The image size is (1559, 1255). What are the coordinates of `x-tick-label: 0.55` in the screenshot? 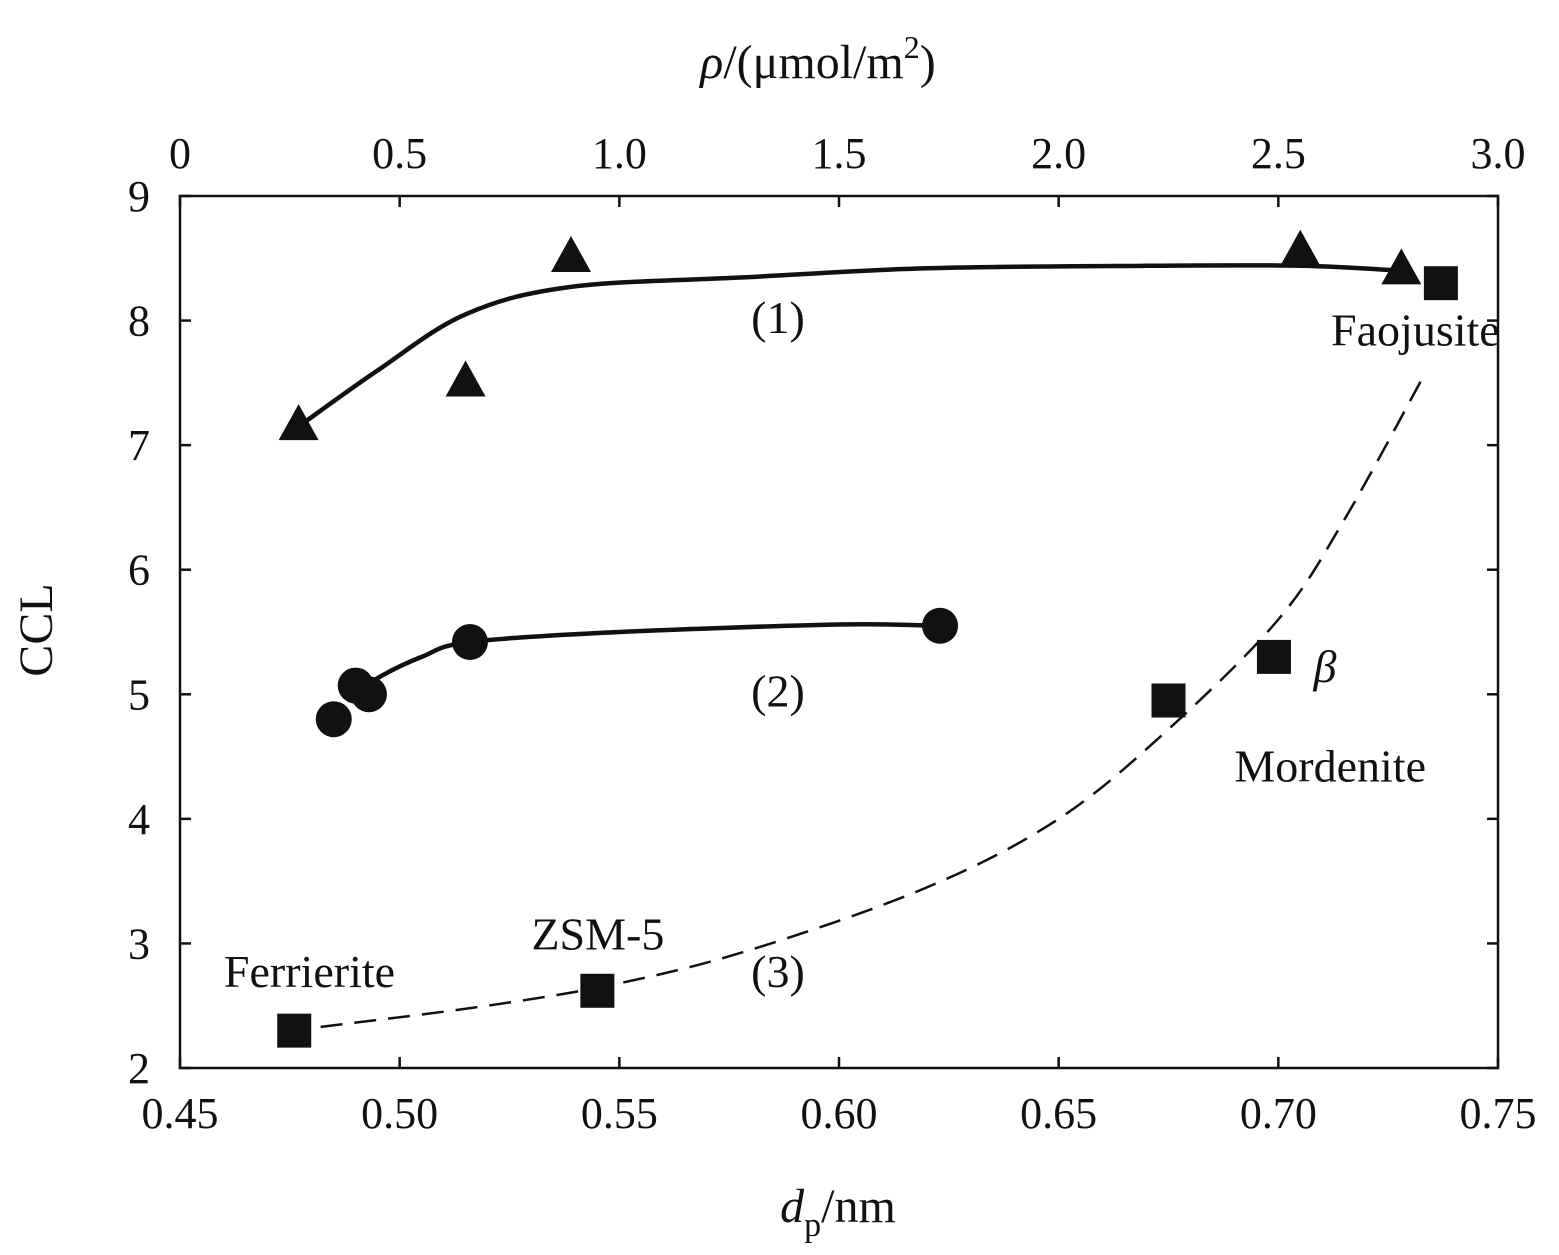 It's located at (619, 1113).